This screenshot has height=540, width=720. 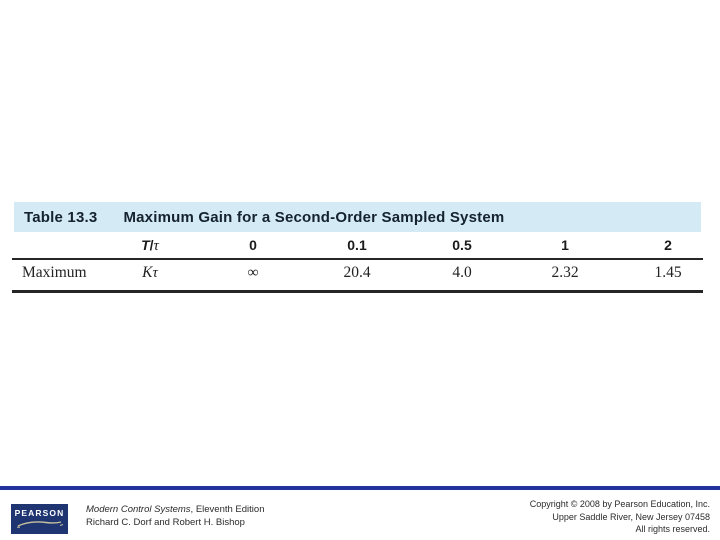 What do you see at coordinates (39, 524) in the screenshot?
I see `pearson-swoosh-icon` at bounding box center [39, 524].